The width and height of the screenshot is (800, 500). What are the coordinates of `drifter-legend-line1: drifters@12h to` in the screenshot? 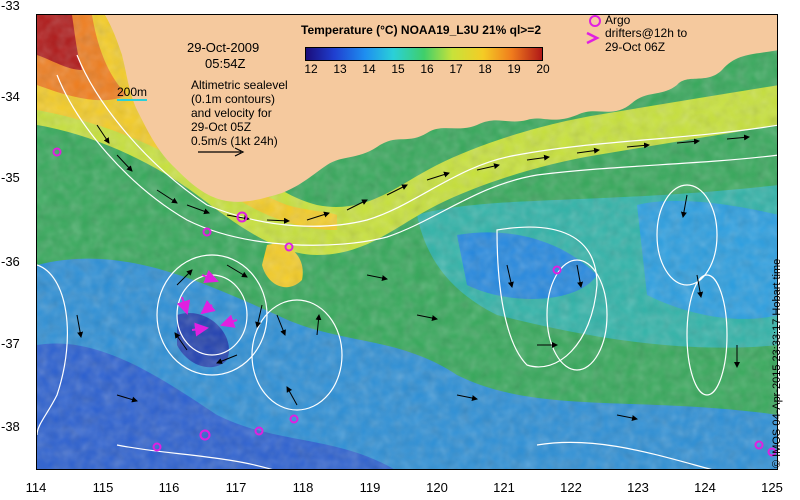 It's located at (646, 33).